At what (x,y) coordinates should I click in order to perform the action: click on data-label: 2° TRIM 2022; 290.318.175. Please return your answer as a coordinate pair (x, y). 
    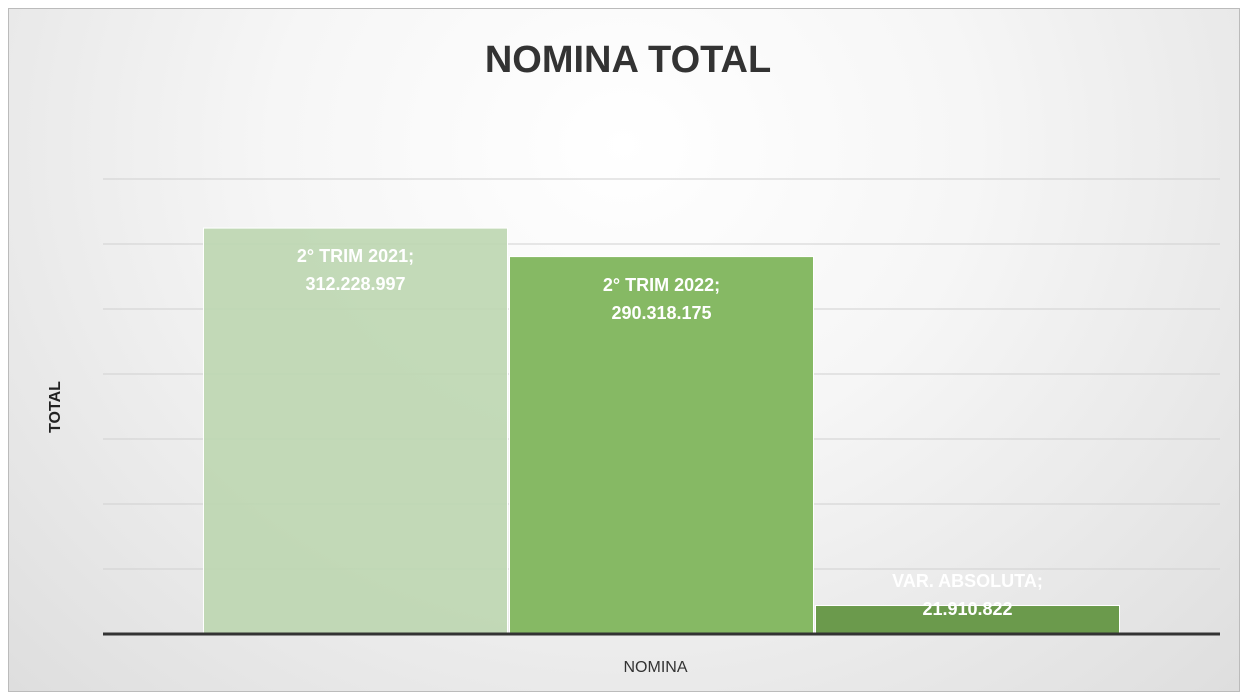
    Looking at the image, I should click on (661, 298).